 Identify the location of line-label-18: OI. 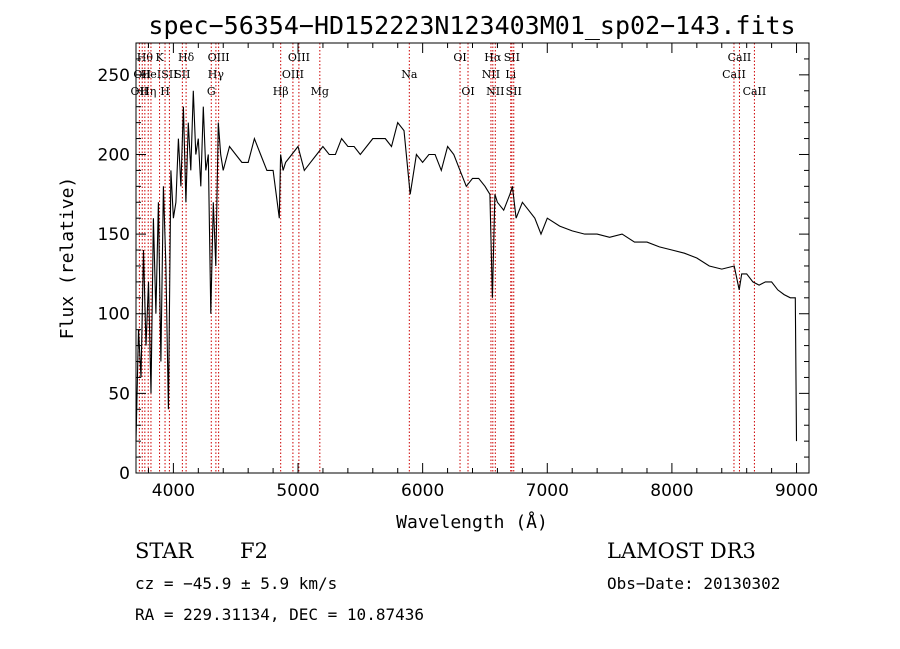
(459, 57).